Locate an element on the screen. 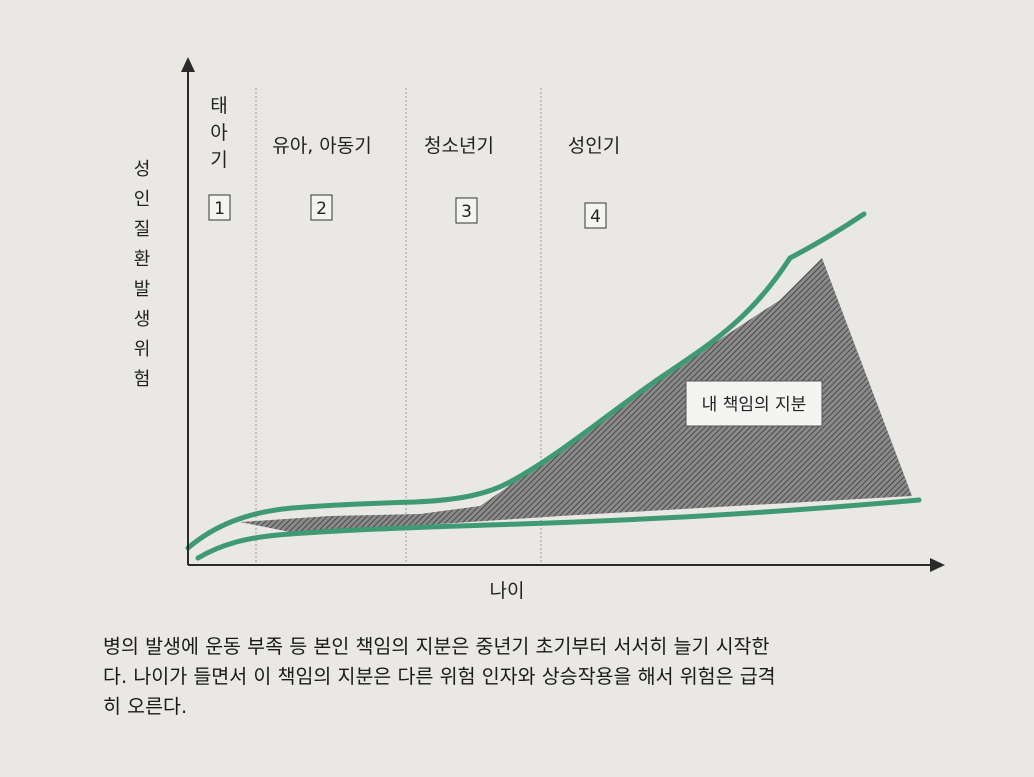 This screenshot has height=777, width=1034. stage-number: 2 is located at coordinates (321, 209).